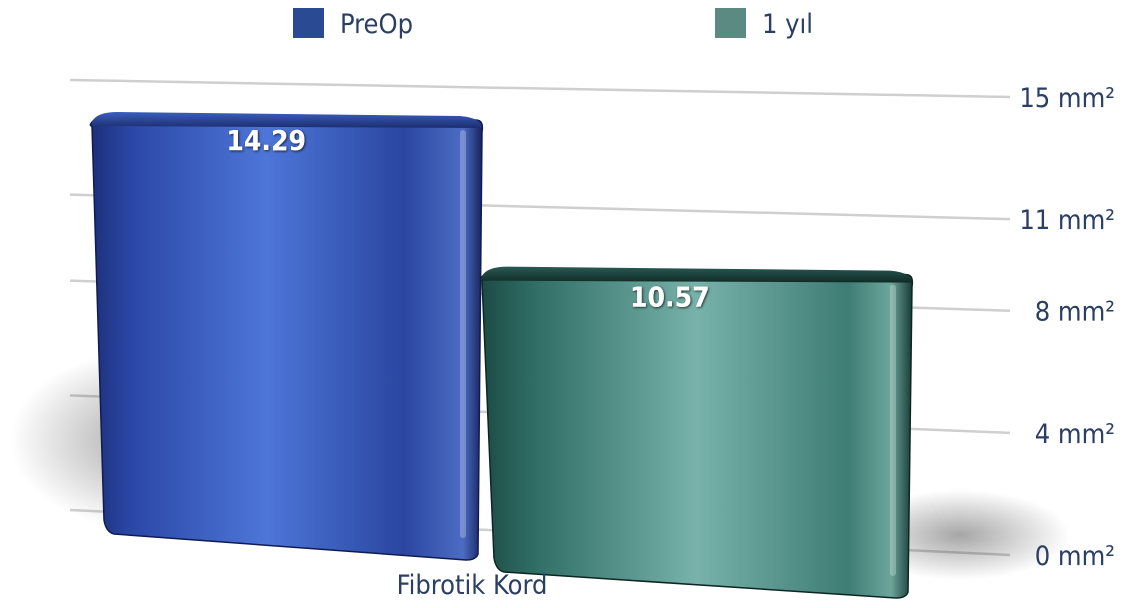 The width and height of the screenshot is (1137, 608). What do you see at coordinates (472, 585) in the screenshot?
I see `category-label: Fibrotik Kord` at bounding box center [472, 585].